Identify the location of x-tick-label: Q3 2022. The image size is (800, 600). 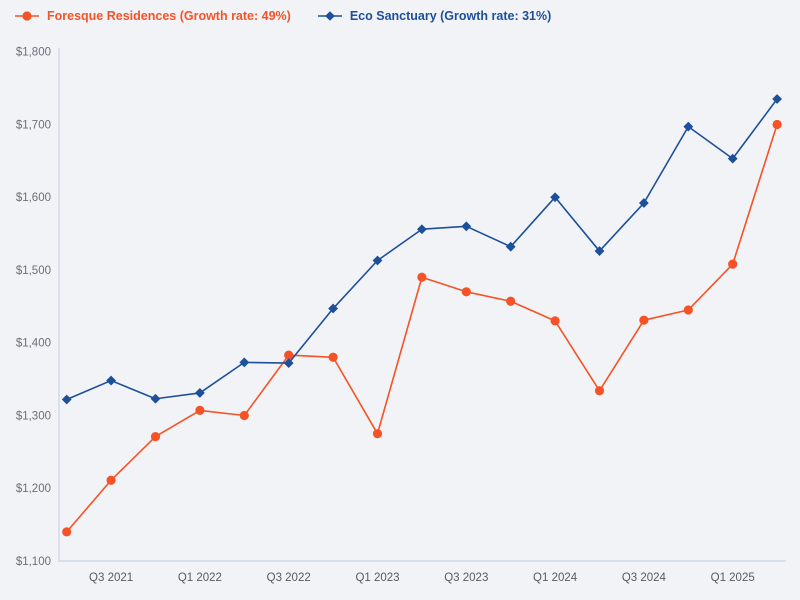
(289, 578).